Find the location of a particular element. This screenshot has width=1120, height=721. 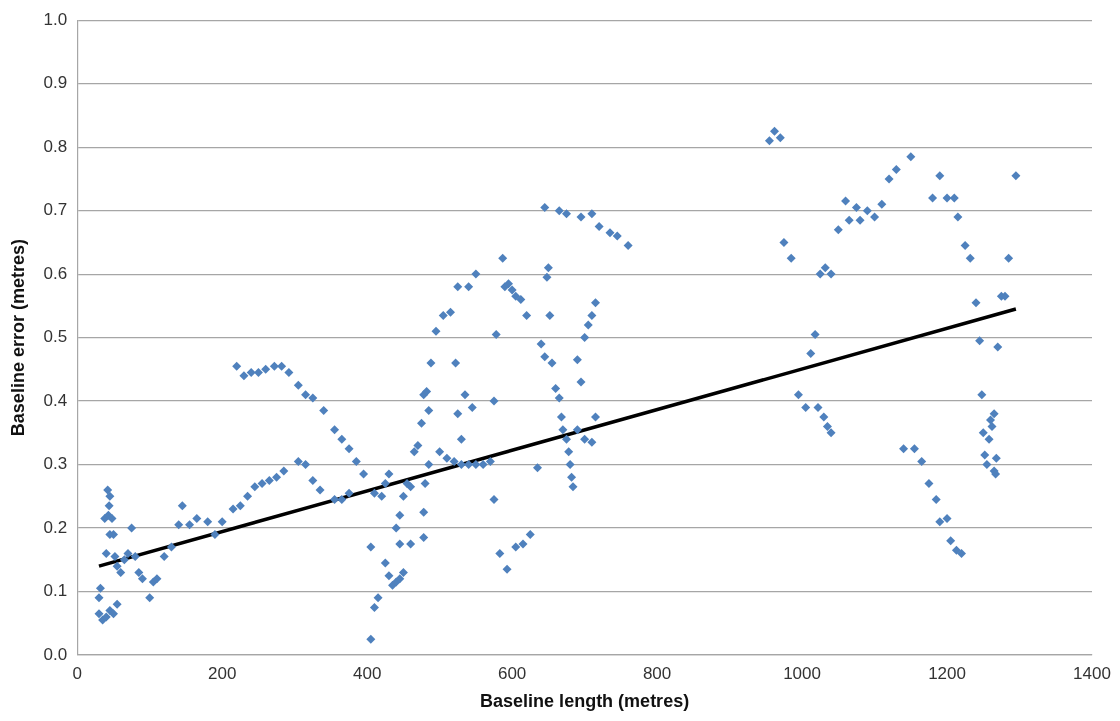

x-tick-label: 1200 is located at coordinates (947, 673).